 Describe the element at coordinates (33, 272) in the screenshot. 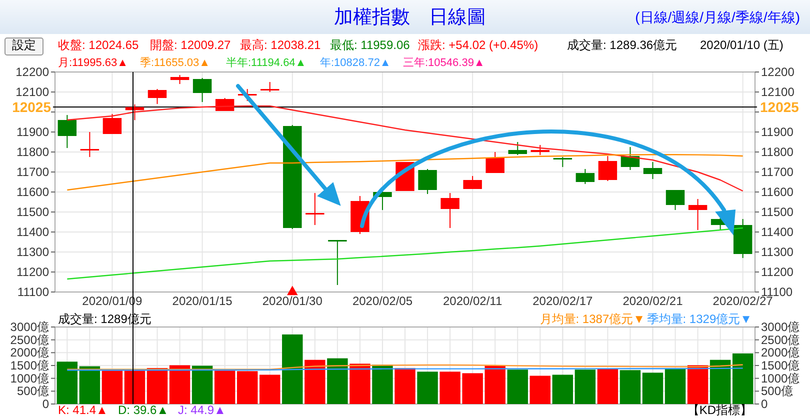

I see `y-tick-label: 11200` at that location.